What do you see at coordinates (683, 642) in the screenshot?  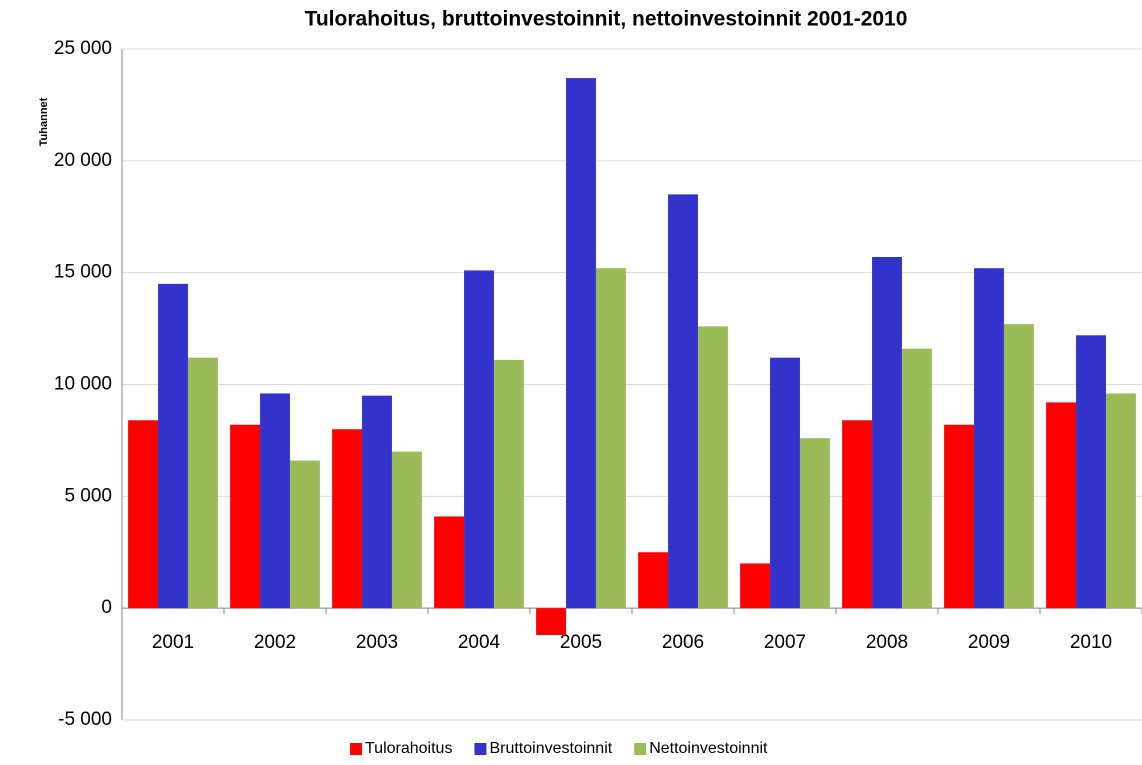 I see `x-tick-label: 2006` at bounding box center [683, 642].